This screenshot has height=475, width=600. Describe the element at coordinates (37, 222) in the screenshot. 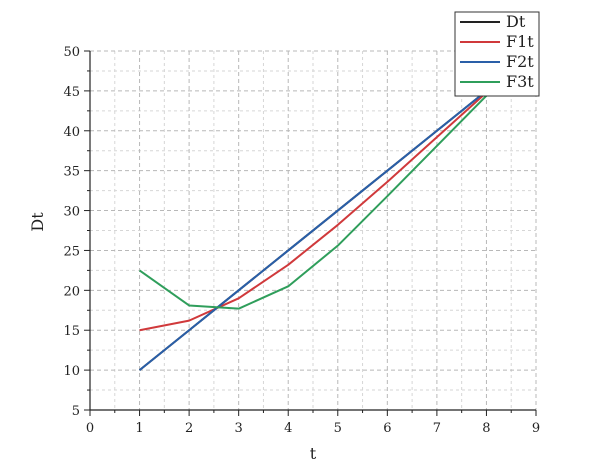

I see `y-axis-title: Dt` at that location.